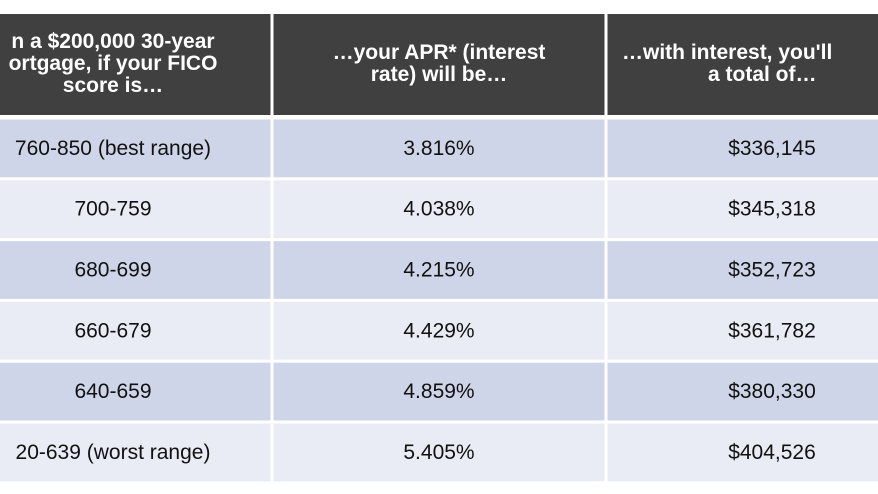 Image resolution: width=878 pixels, height=494 pixels. I want to click on cell-text: 4.859%, so click(438, 391).